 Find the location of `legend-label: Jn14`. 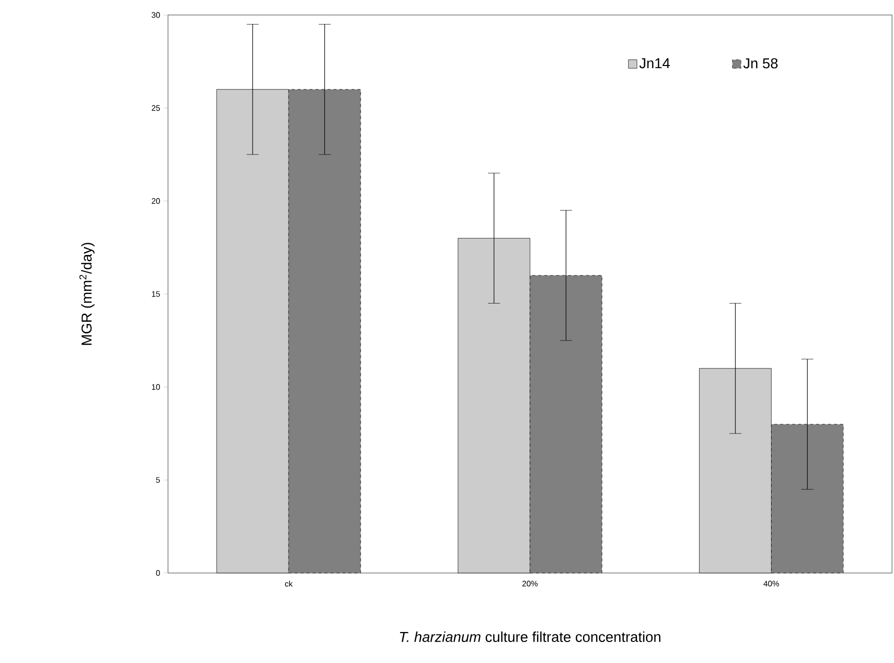

legend-label: Jn14 is located at coordinates (654, 63).